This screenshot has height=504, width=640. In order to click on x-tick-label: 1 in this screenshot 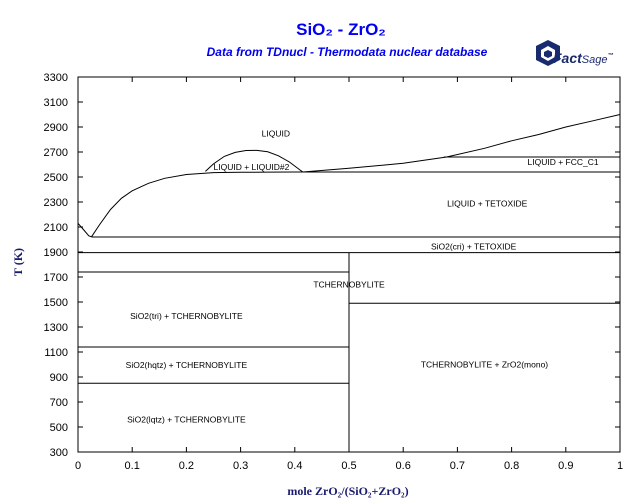, I will do `click(620, 466)`.